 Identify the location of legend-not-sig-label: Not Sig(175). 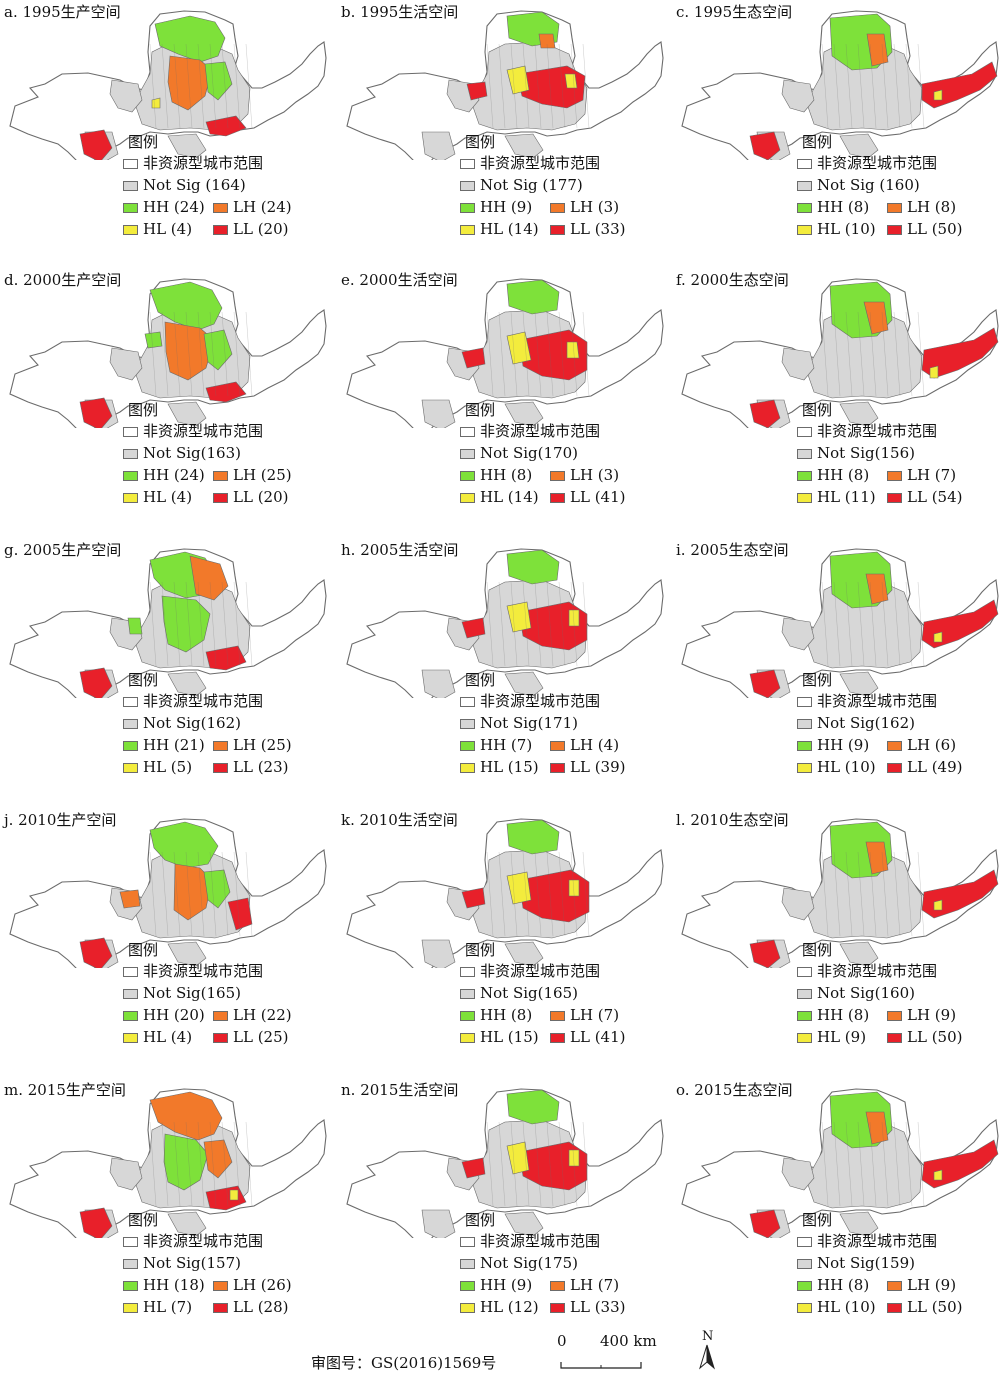
(529, 1263).